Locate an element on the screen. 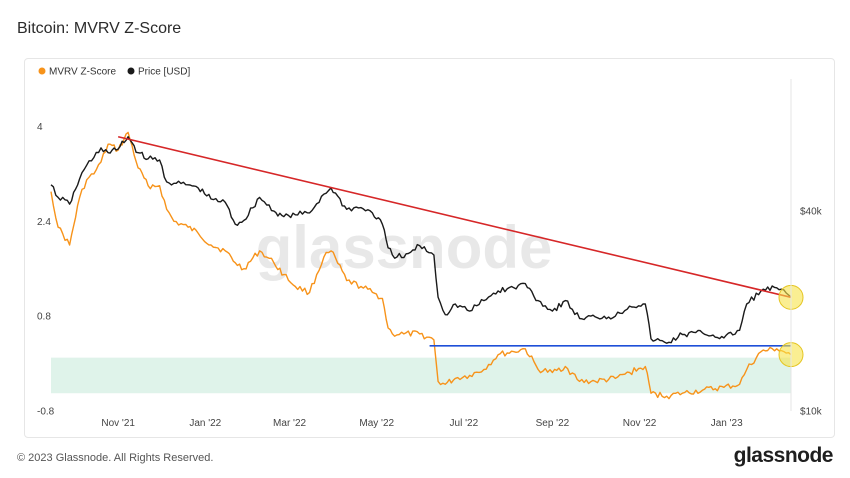  chart-title: Bitcoin: MVRV Z-Score is located at coordinates (99, 28).